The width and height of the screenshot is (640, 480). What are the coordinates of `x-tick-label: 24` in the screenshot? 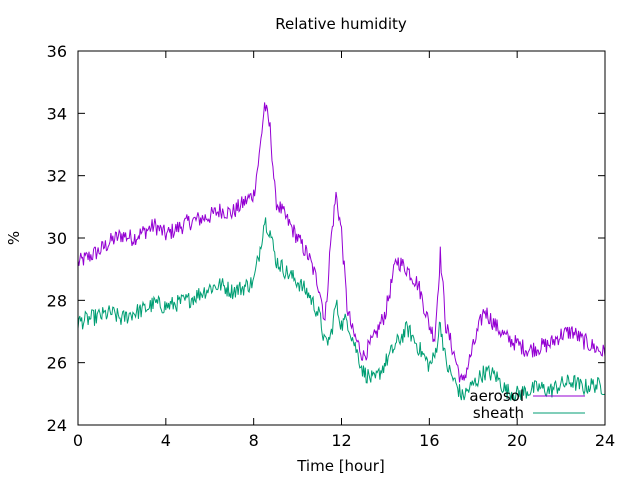 It's located at (605, 440).